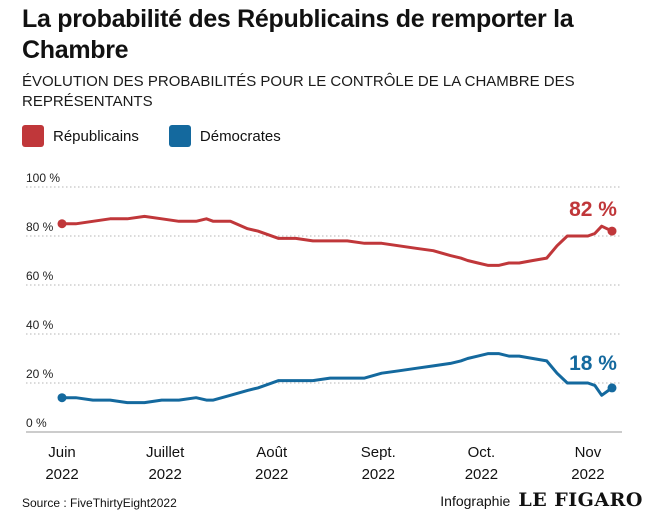  Describe the element at coordinates (612, 231) in the screenshot. I see `series-end-point-republicains` at that location.